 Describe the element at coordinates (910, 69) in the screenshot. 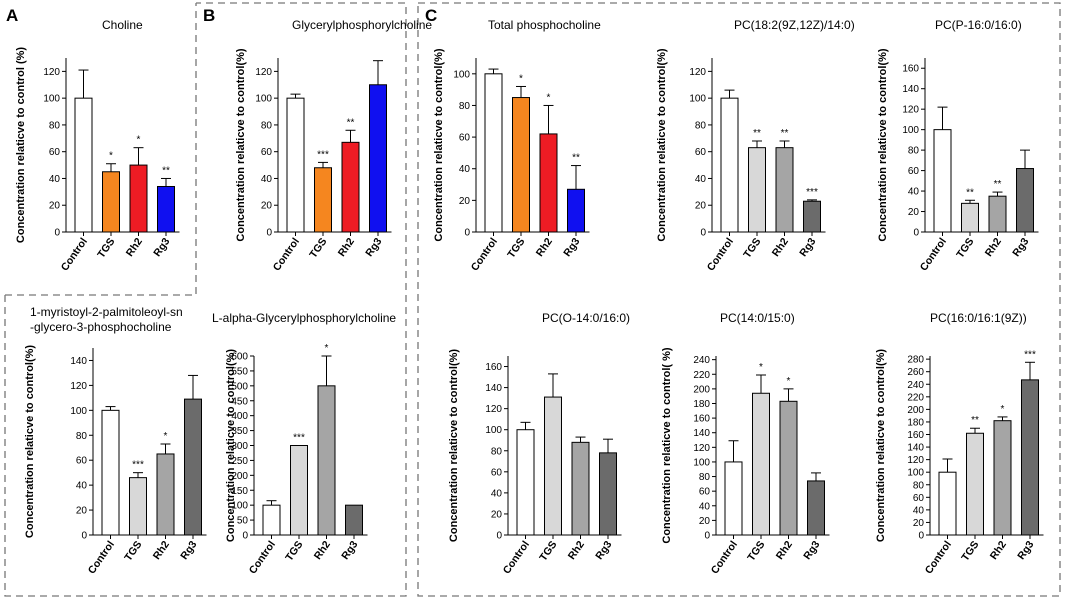

I see `y-tick-label: 160` at that location.